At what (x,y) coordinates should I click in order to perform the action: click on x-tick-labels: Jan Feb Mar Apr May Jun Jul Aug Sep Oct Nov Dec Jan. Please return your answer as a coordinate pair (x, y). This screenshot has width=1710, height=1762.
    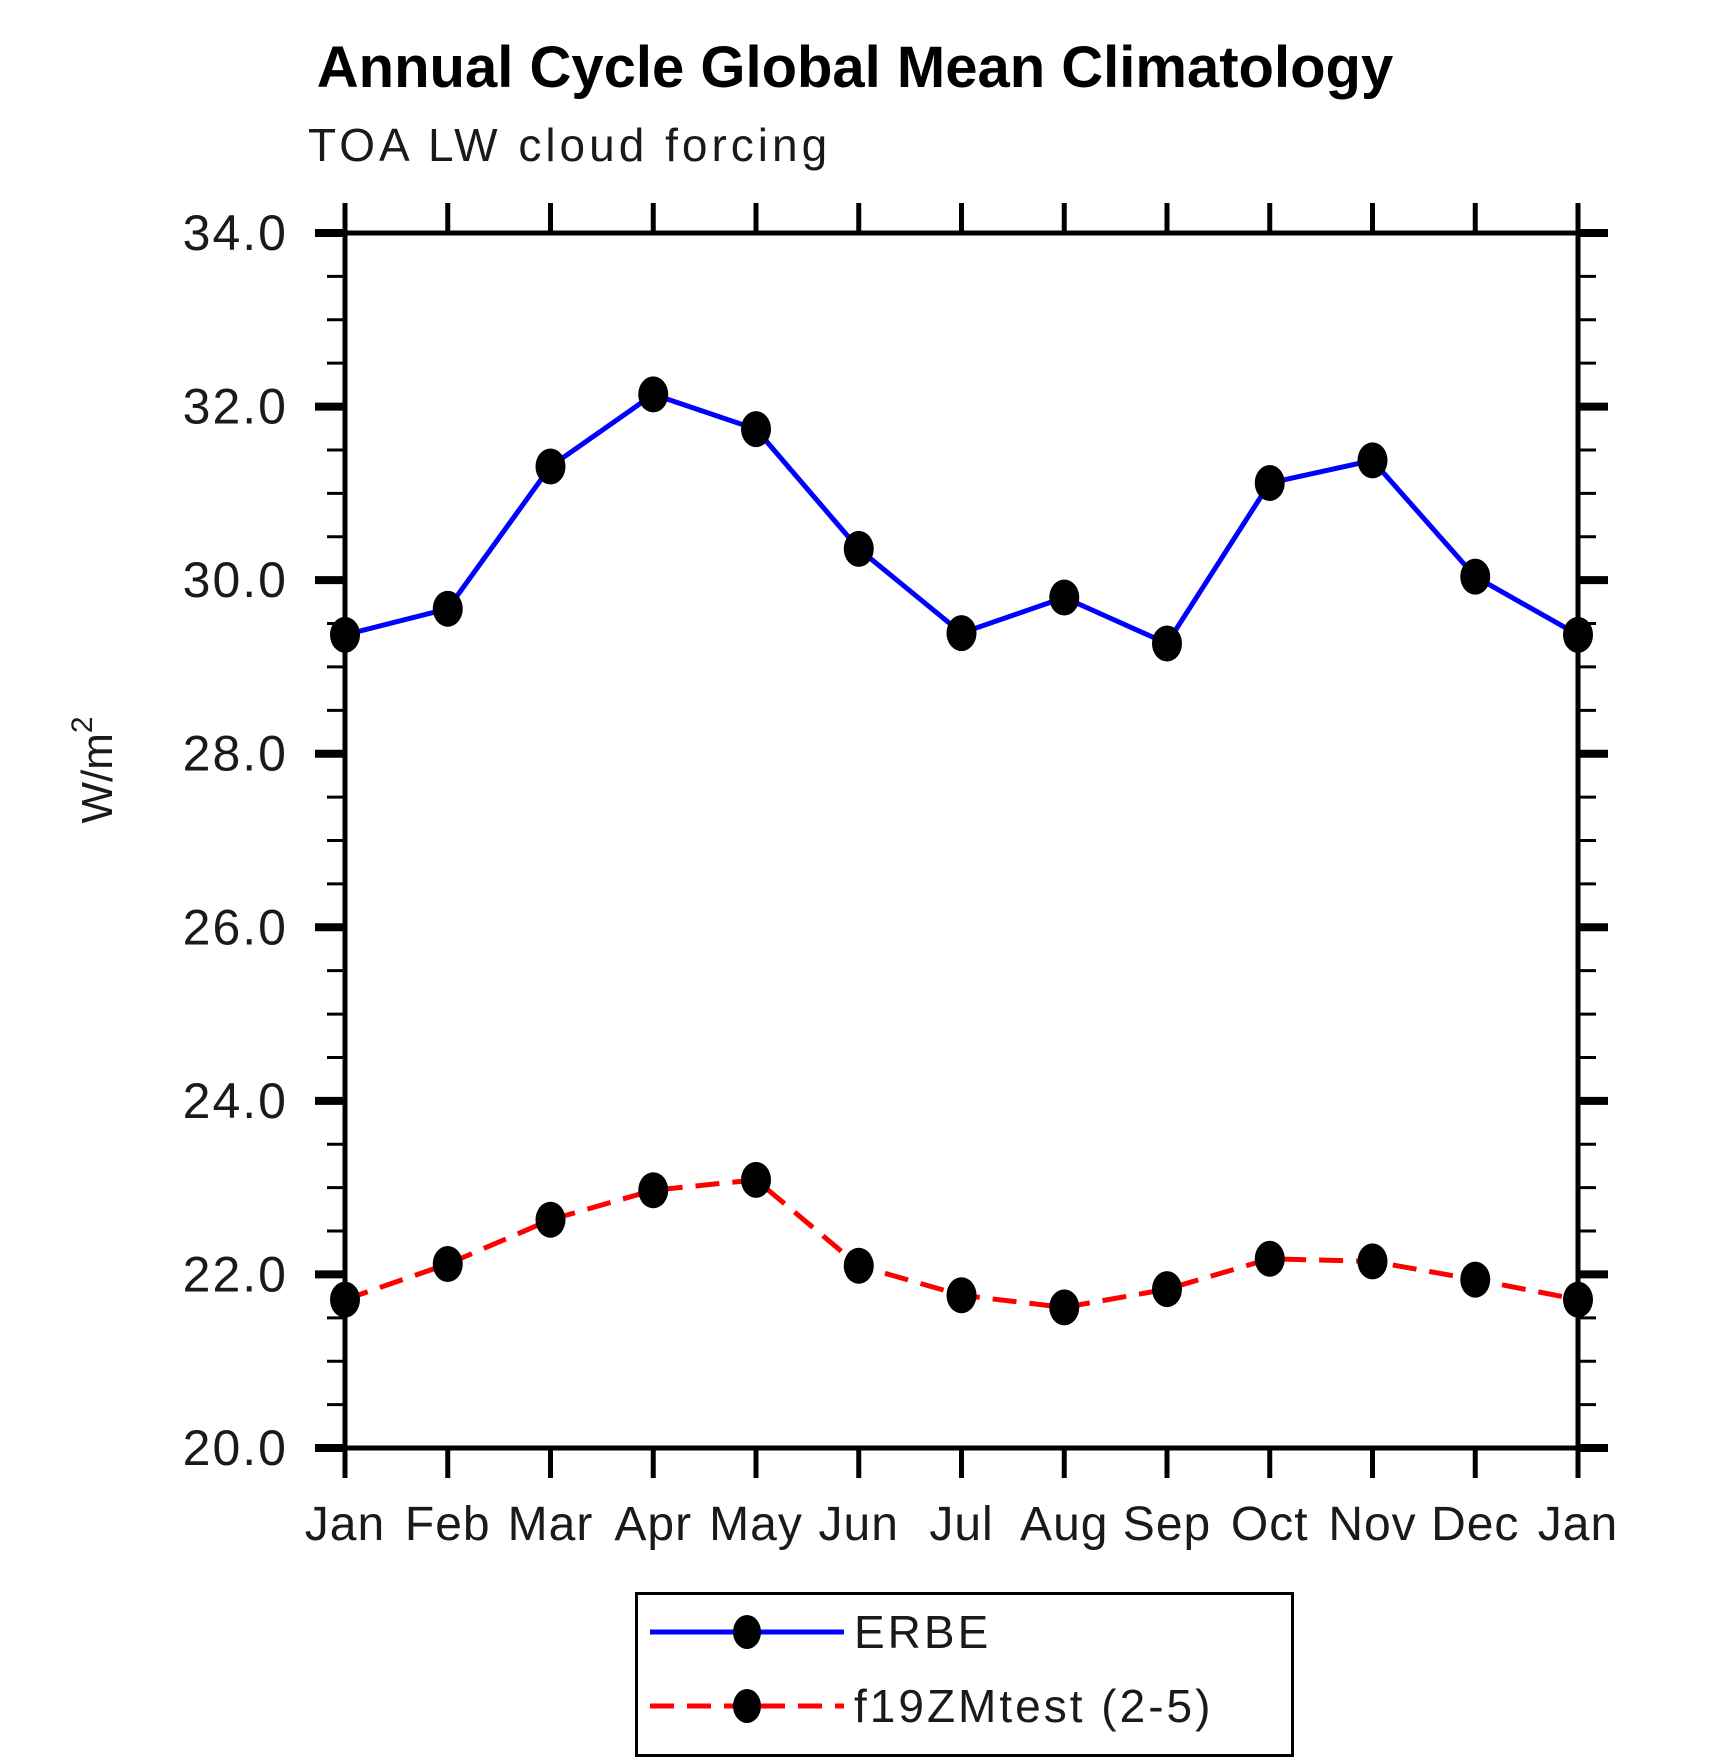
    Looking at the image, I should click on (961, 1524).